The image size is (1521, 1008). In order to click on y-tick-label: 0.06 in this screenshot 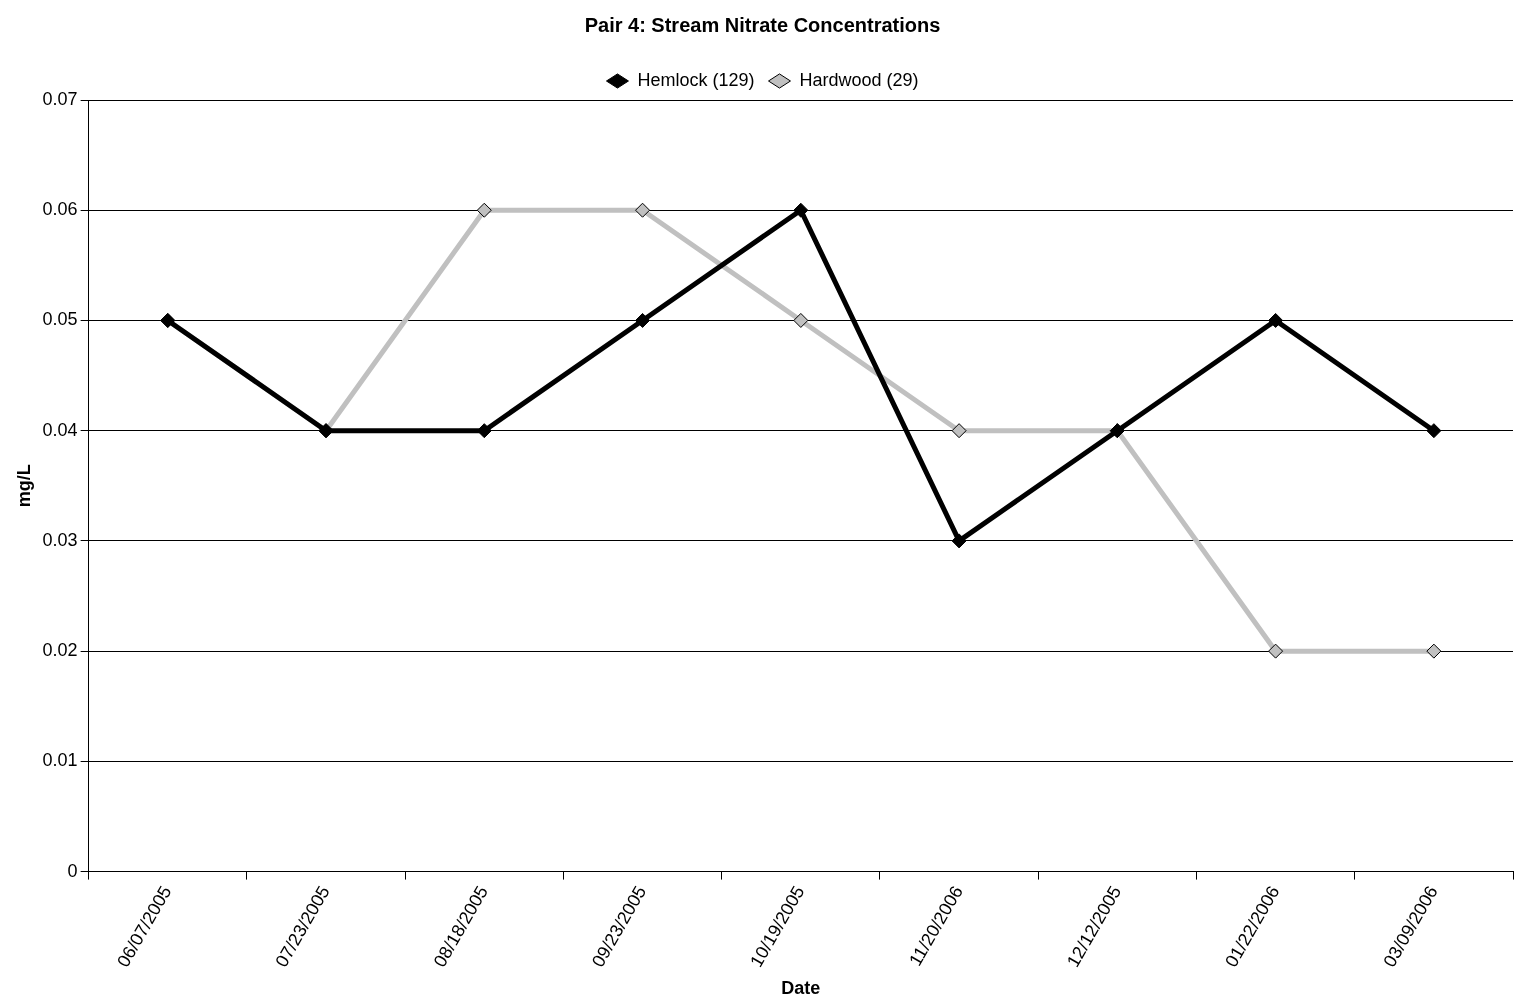, I will do `click(60, 209)`.